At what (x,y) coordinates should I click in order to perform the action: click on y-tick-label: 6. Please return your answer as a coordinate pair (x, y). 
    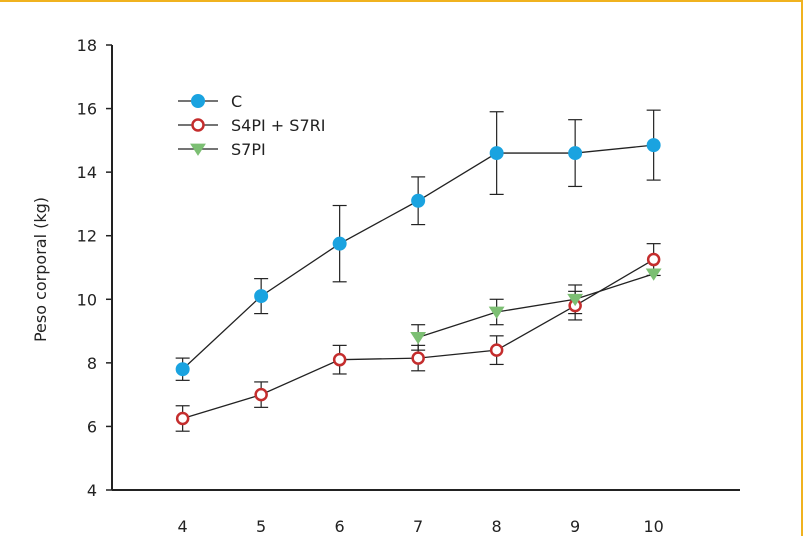
    Looking at the image, I should click on (92, 426).